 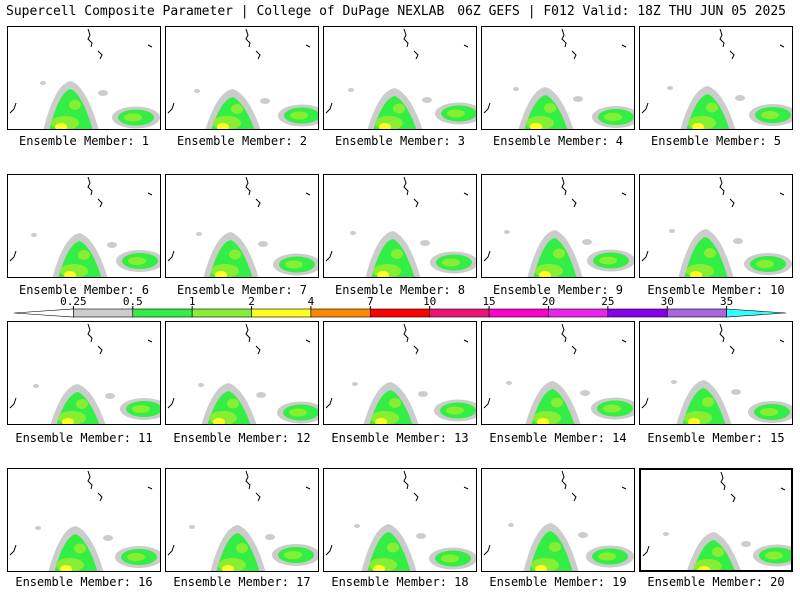 I want to click on ensemble-member-label: Ensemble Member: 1, so click(x=84, y=141).